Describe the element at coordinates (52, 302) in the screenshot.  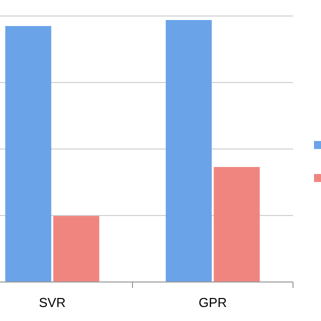
I see `x-tick-label: SVR` at that location.